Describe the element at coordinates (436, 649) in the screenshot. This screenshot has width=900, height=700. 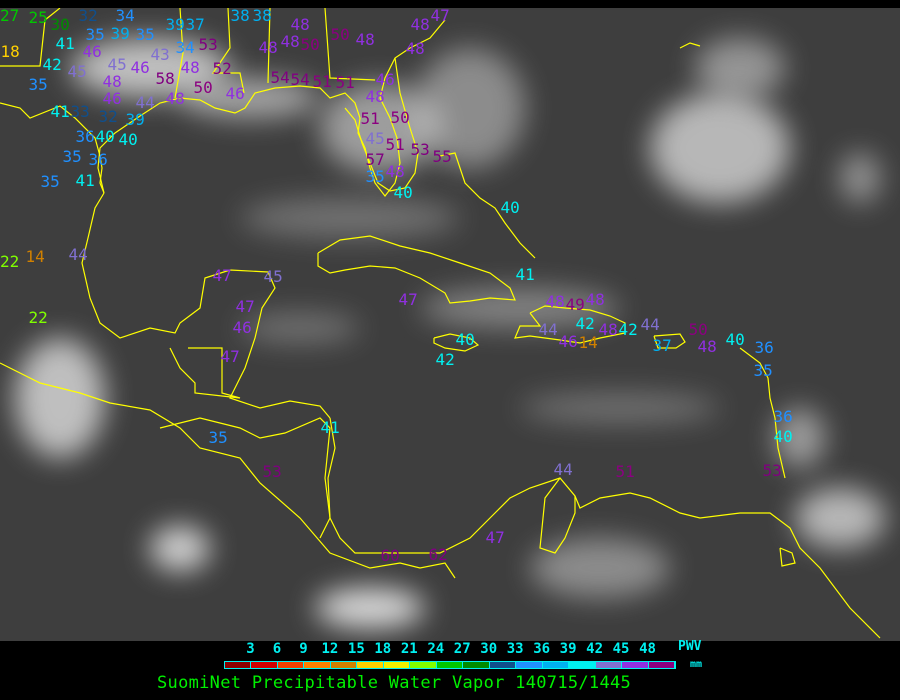
I see `legend-tick-label: 24` at that location.